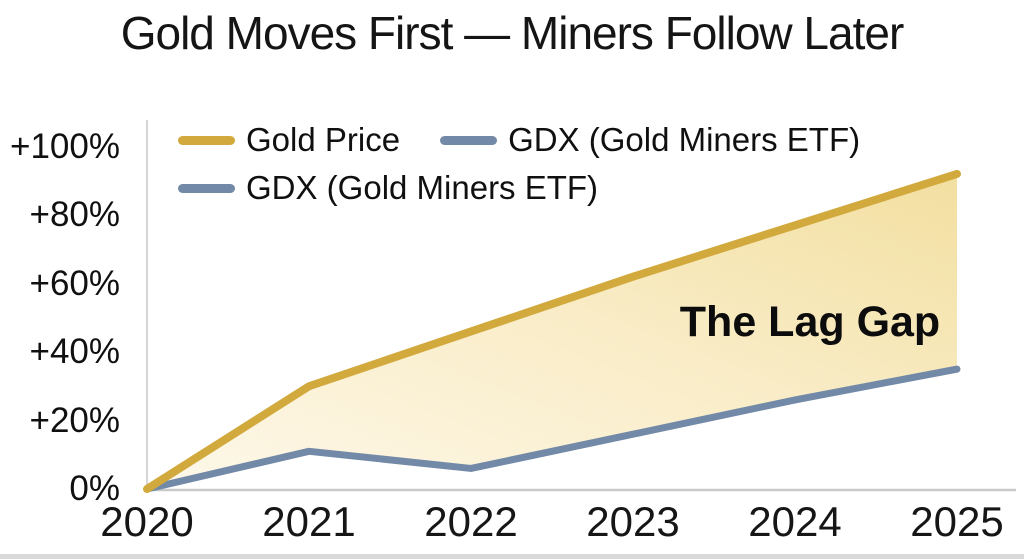  I want to click on bottom-edge-strip, so click(512, 556).